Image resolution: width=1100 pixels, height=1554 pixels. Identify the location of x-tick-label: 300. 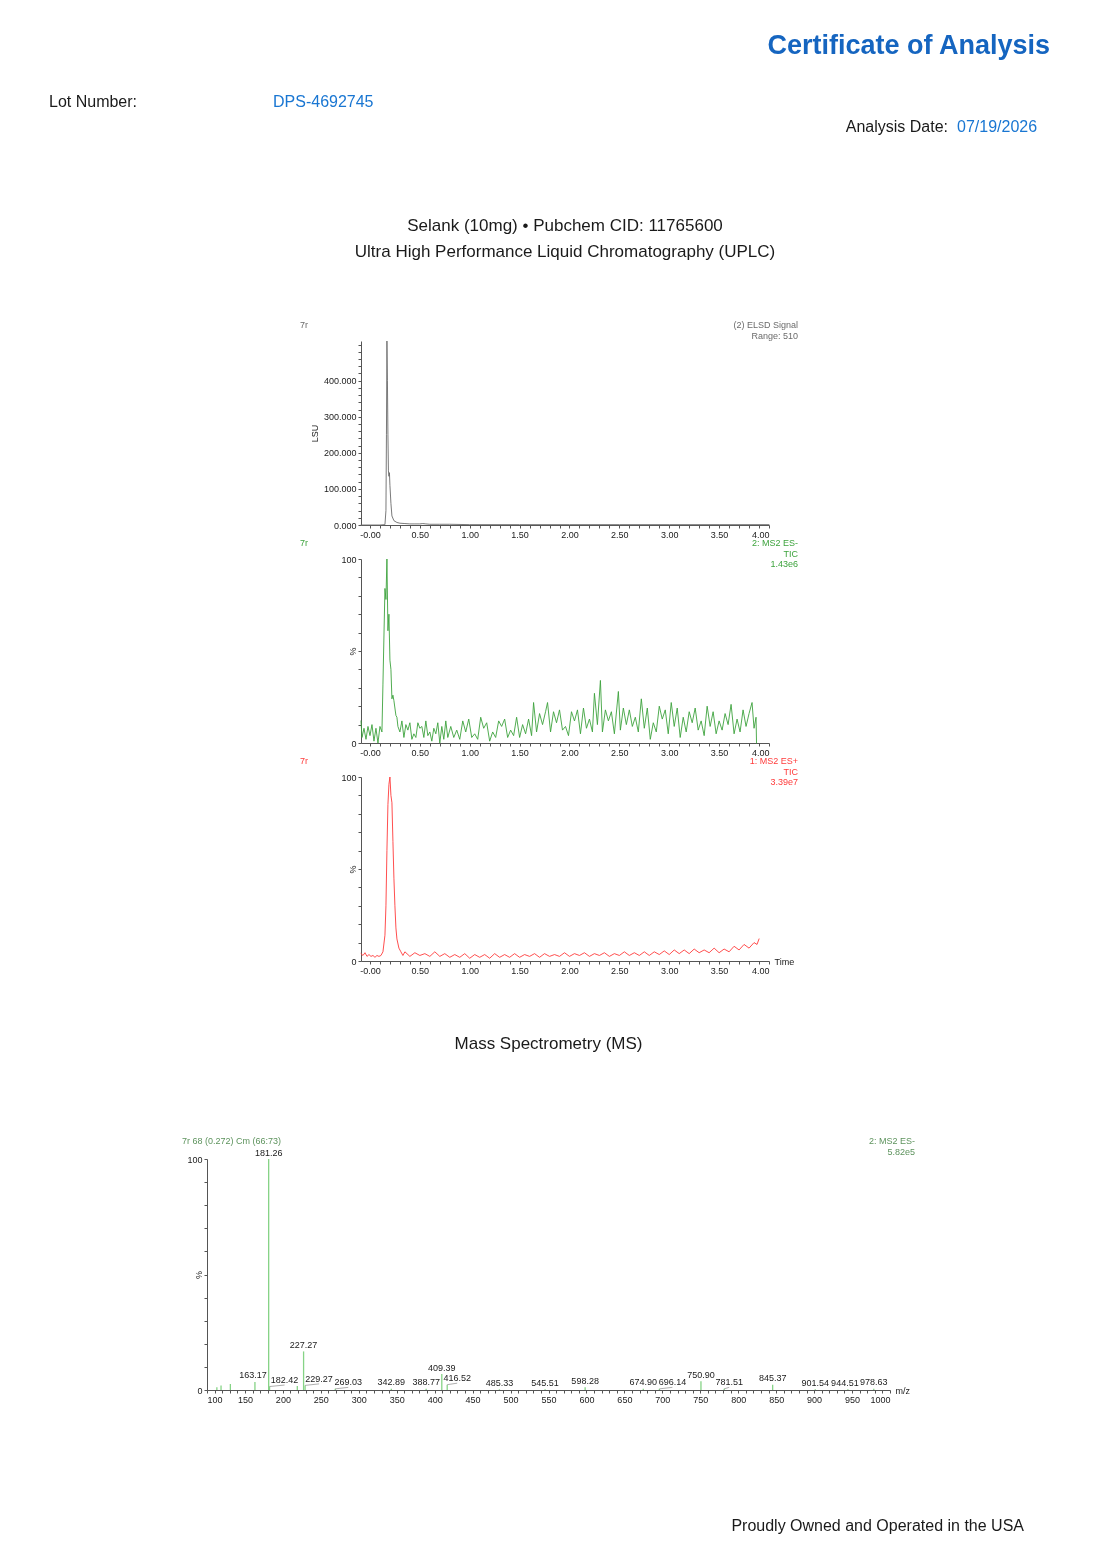
(359, 1399).